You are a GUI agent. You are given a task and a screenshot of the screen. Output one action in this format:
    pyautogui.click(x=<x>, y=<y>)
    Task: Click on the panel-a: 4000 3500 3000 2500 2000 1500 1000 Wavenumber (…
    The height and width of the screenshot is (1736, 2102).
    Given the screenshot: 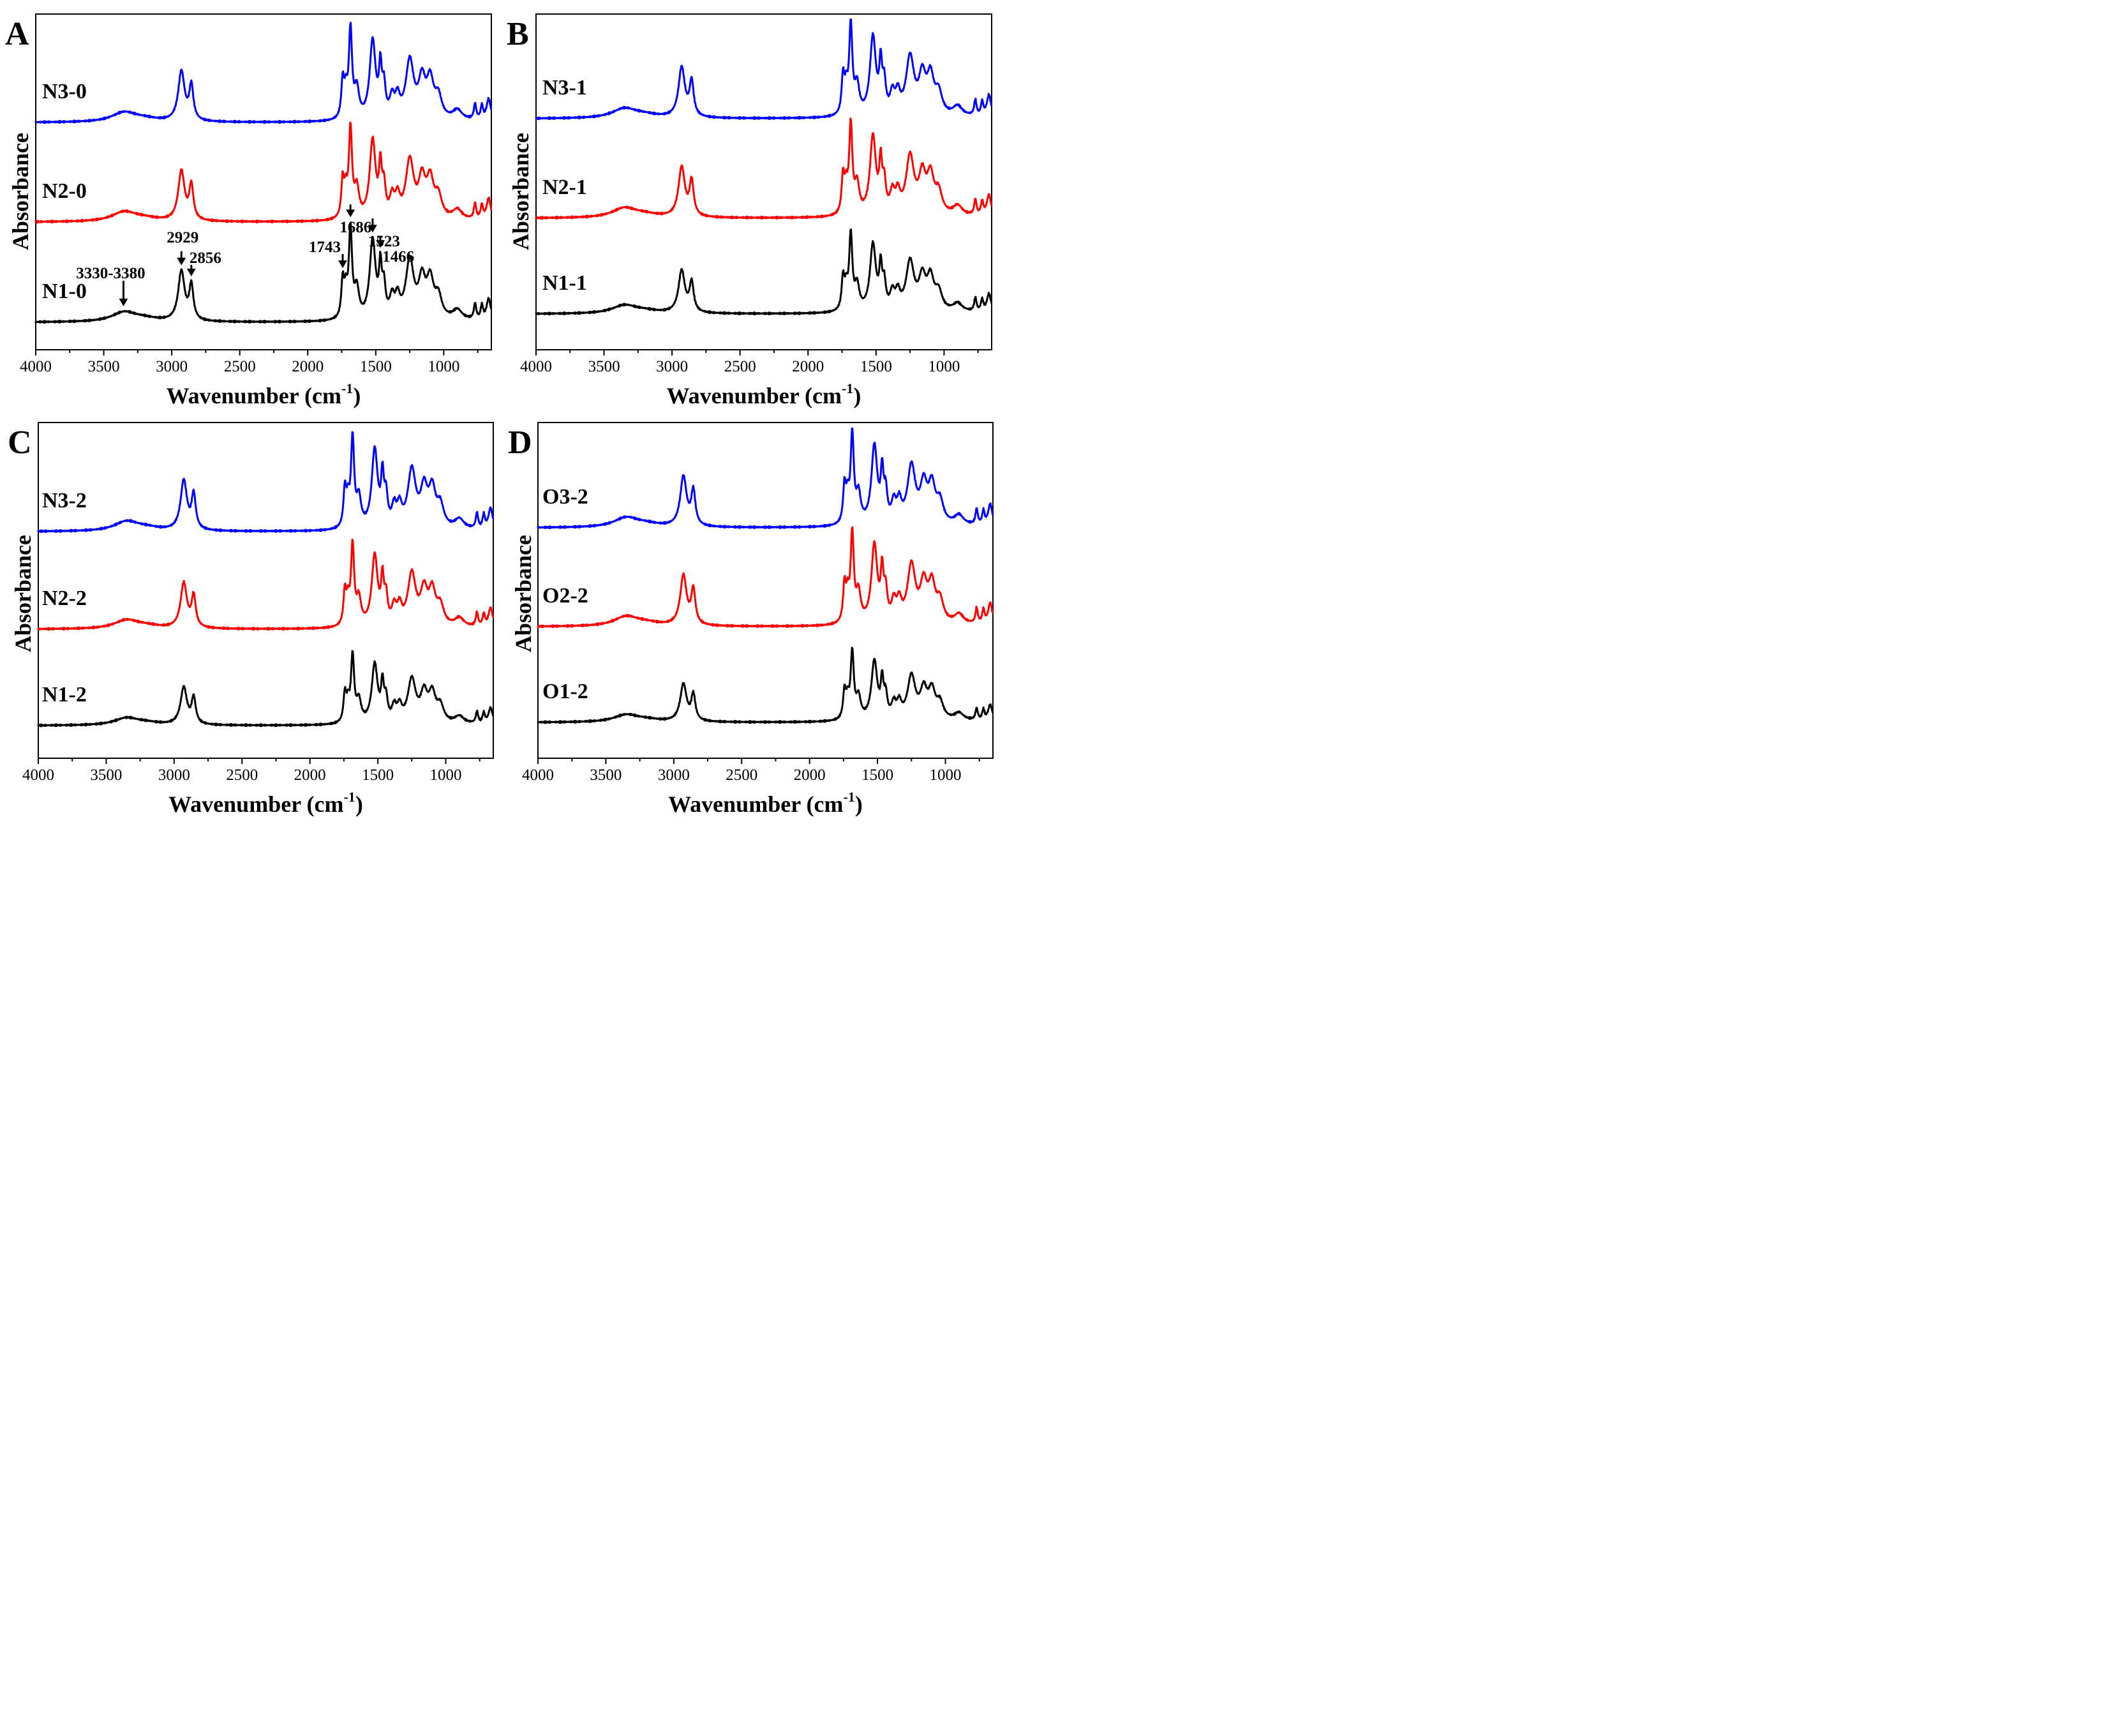 What is the action you would take?
    pyautogui.click(x=249, y=210)
    